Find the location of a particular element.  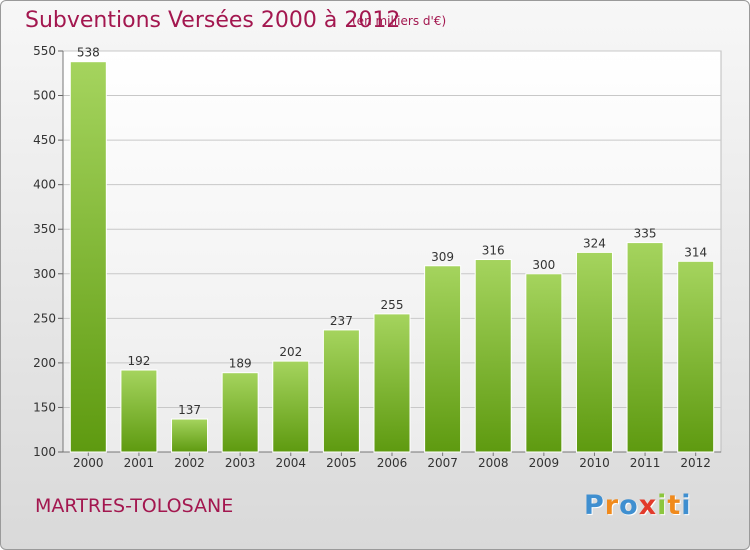

x-tick-label: 2011 is located at coordinates (645, 463).